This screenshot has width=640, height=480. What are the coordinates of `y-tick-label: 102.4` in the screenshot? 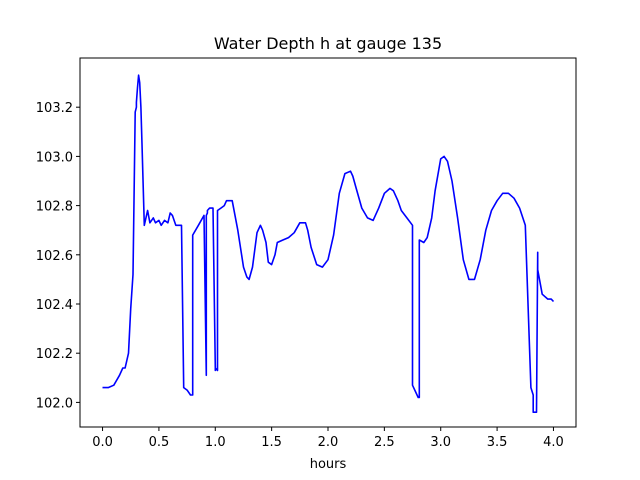 It's located at (54, 305).